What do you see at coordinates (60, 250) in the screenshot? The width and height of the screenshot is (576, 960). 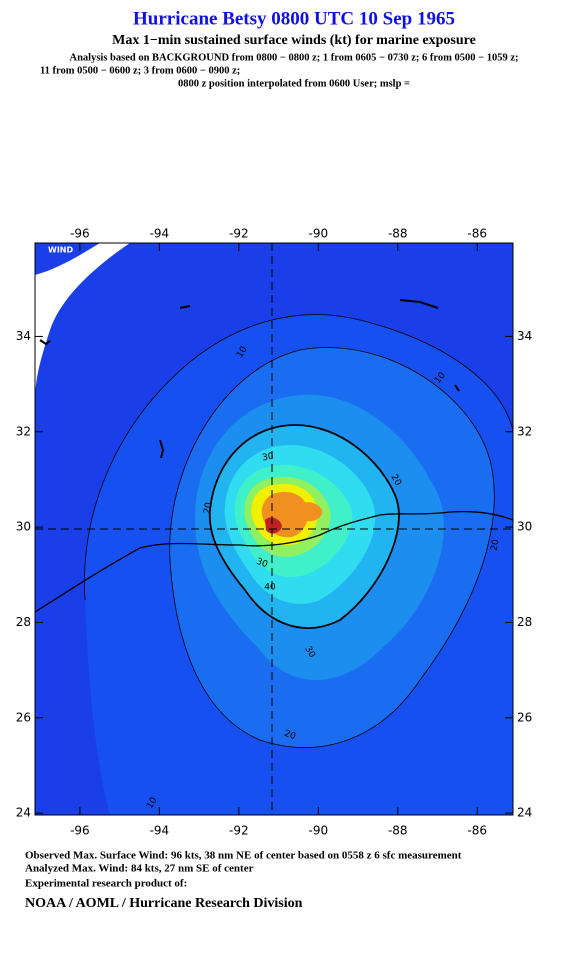 I see `corner-label: WIND` at bounding box center [60, 250].